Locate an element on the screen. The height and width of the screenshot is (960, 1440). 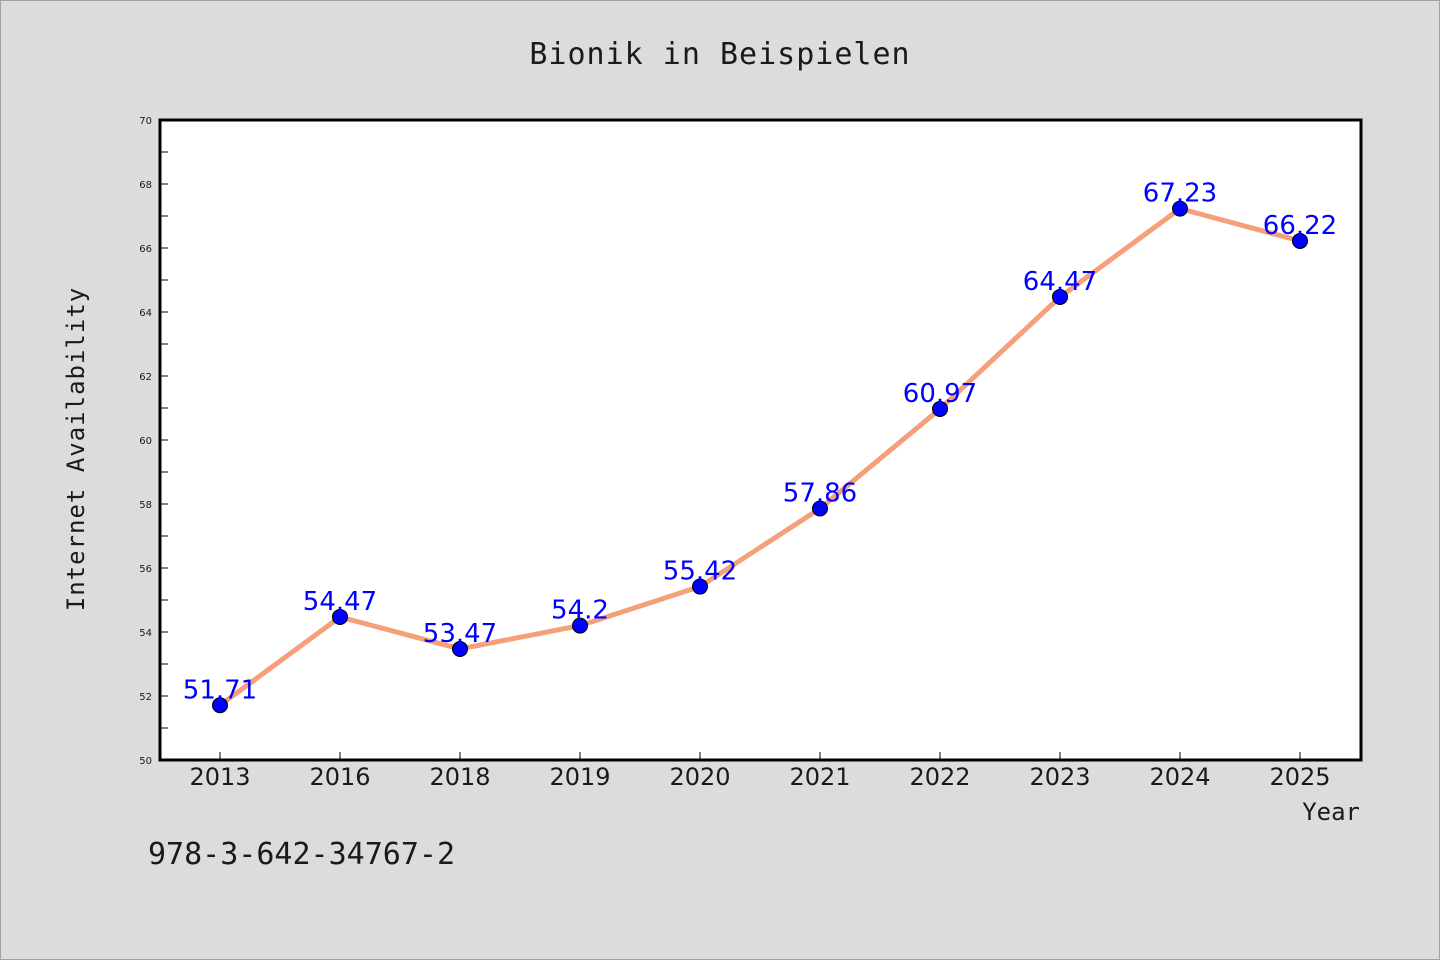
x-tick-label: 2013 is located at coordinates (219, 777).